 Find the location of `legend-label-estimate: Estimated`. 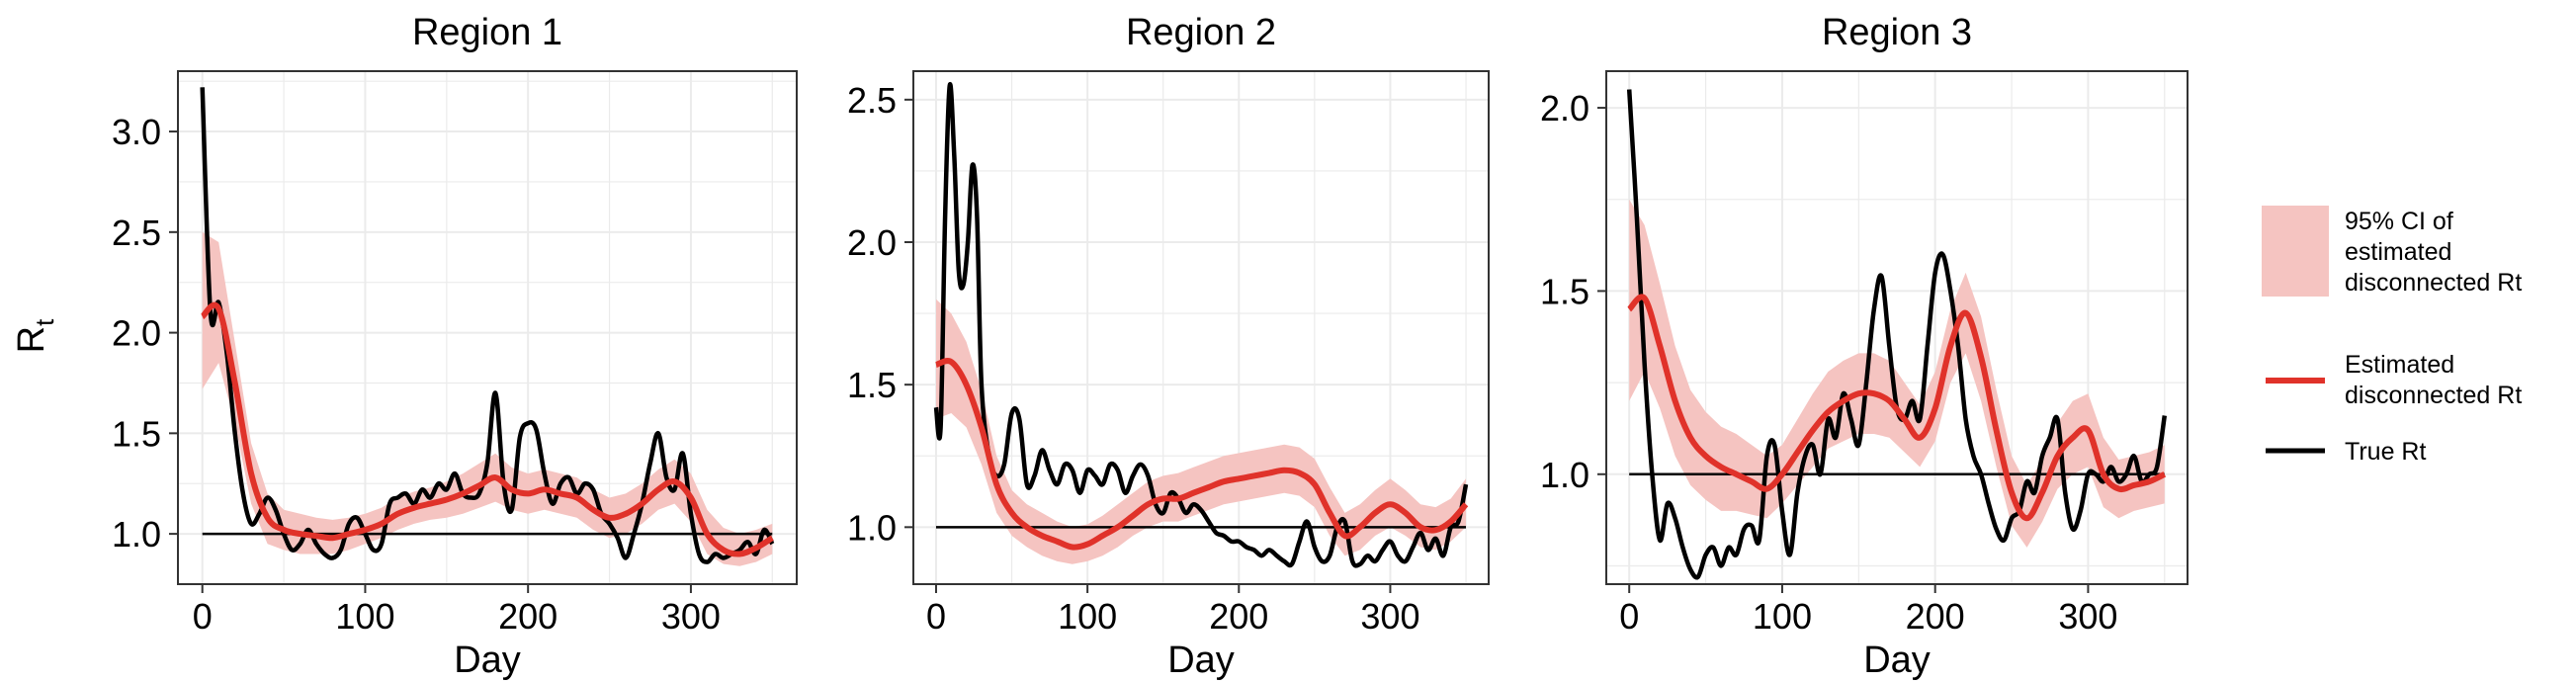

legend-label-estimate: Estimated is located at coordinates (2399, 365).